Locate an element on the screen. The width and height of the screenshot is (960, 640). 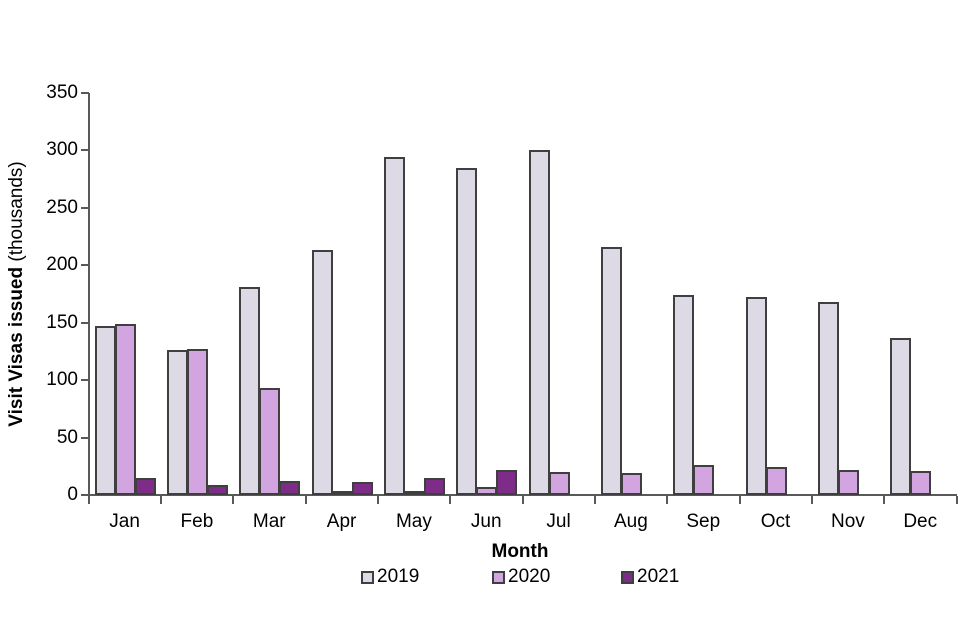
y-tick-label: 0 is located at coordinates (72, 494).